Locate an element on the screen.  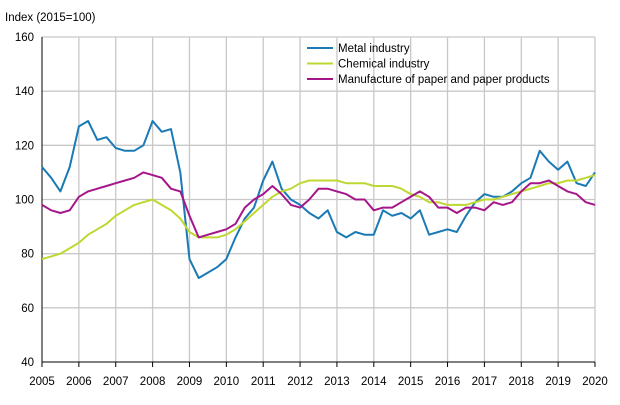
x-tick-label: 2005 is located at coordinates (42, 382).